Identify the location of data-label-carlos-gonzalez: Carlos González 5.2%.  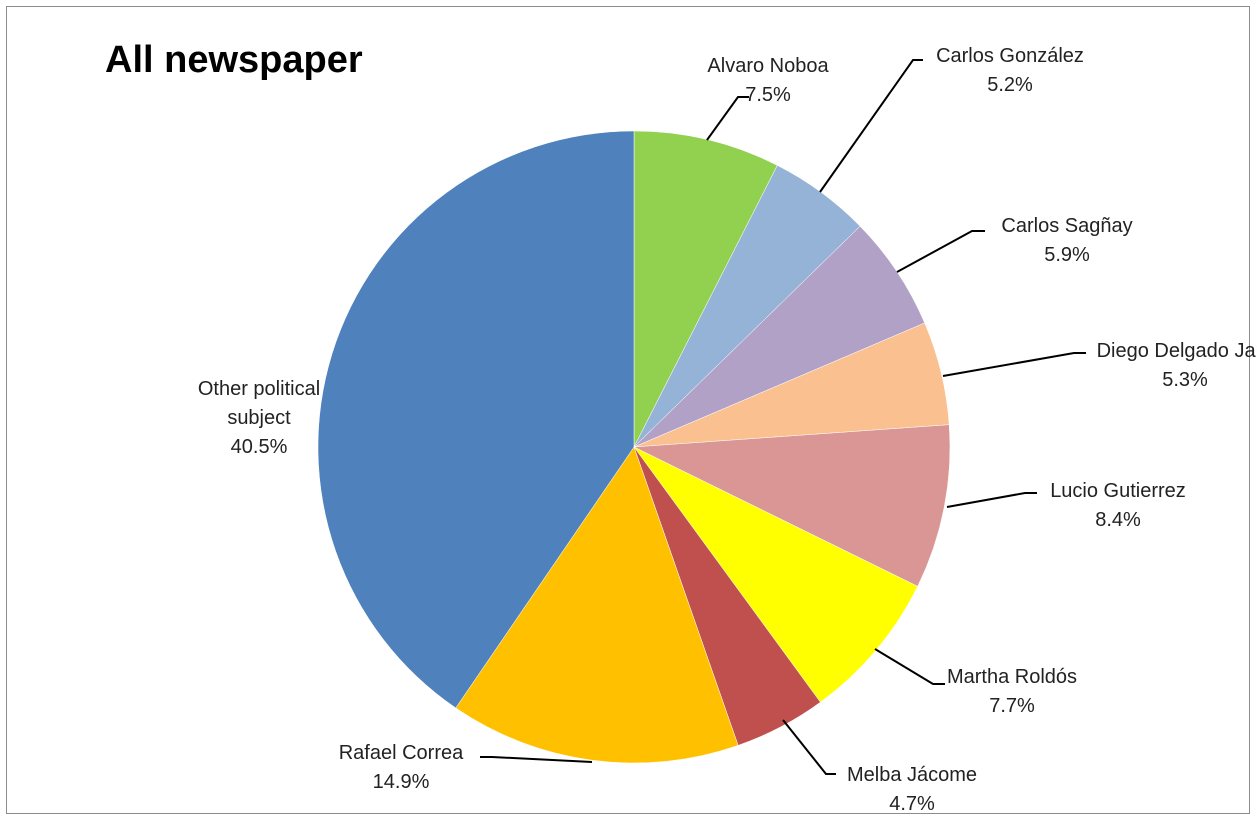
(1010, 70).